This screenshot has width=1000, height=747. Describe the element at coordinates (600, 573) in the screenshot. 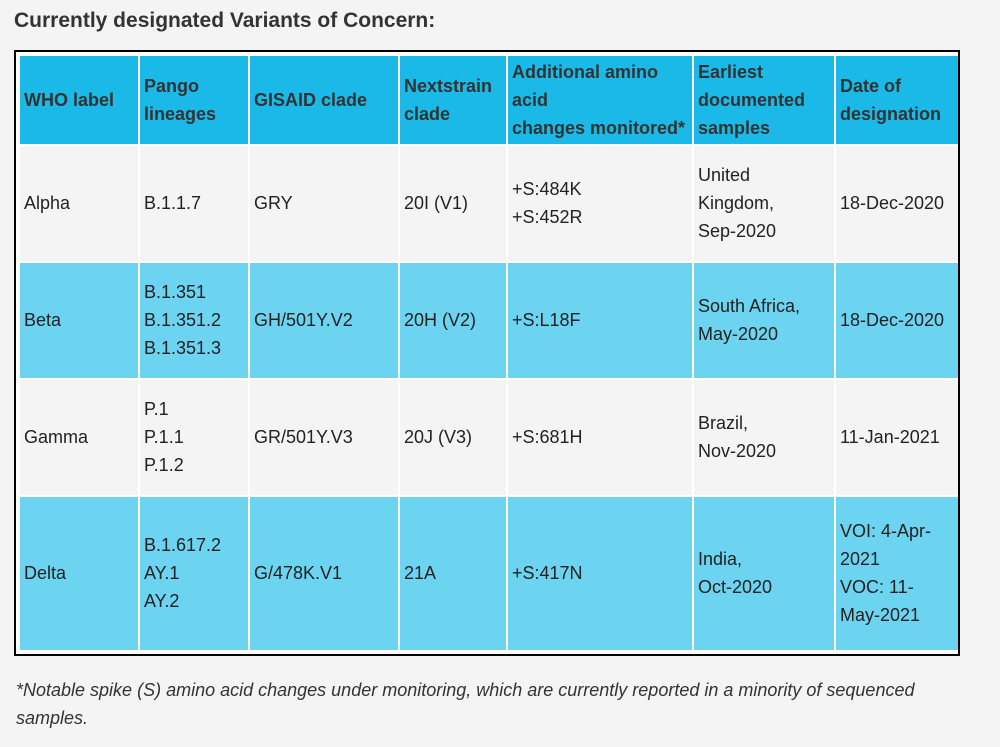

I see `amino-acid-changes-cell: +S:417N` at that location.